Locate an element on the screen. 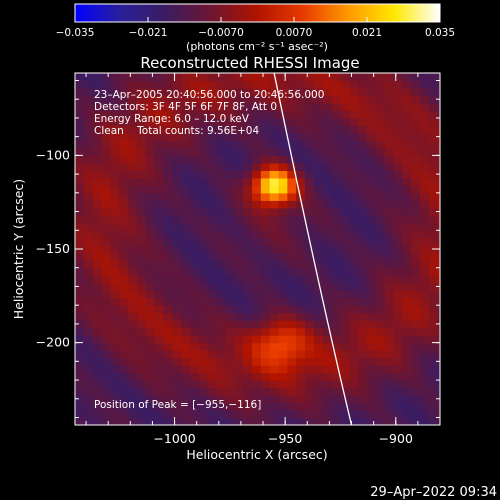  info-line-time: 23–Apr–2005 20:40:56.000 to 20:46:56.000 is located at coordinates (209, 95).